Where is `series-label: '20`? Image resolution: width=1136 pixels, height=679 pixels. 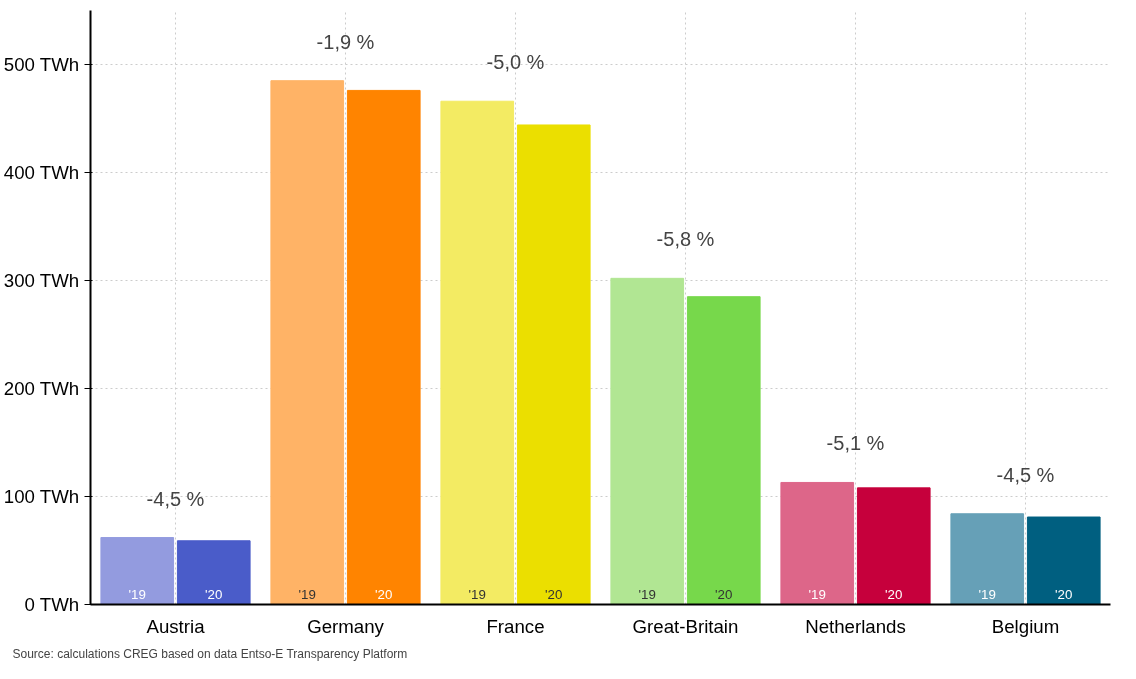
series-label: '20 is located at coordinates (214, 594).